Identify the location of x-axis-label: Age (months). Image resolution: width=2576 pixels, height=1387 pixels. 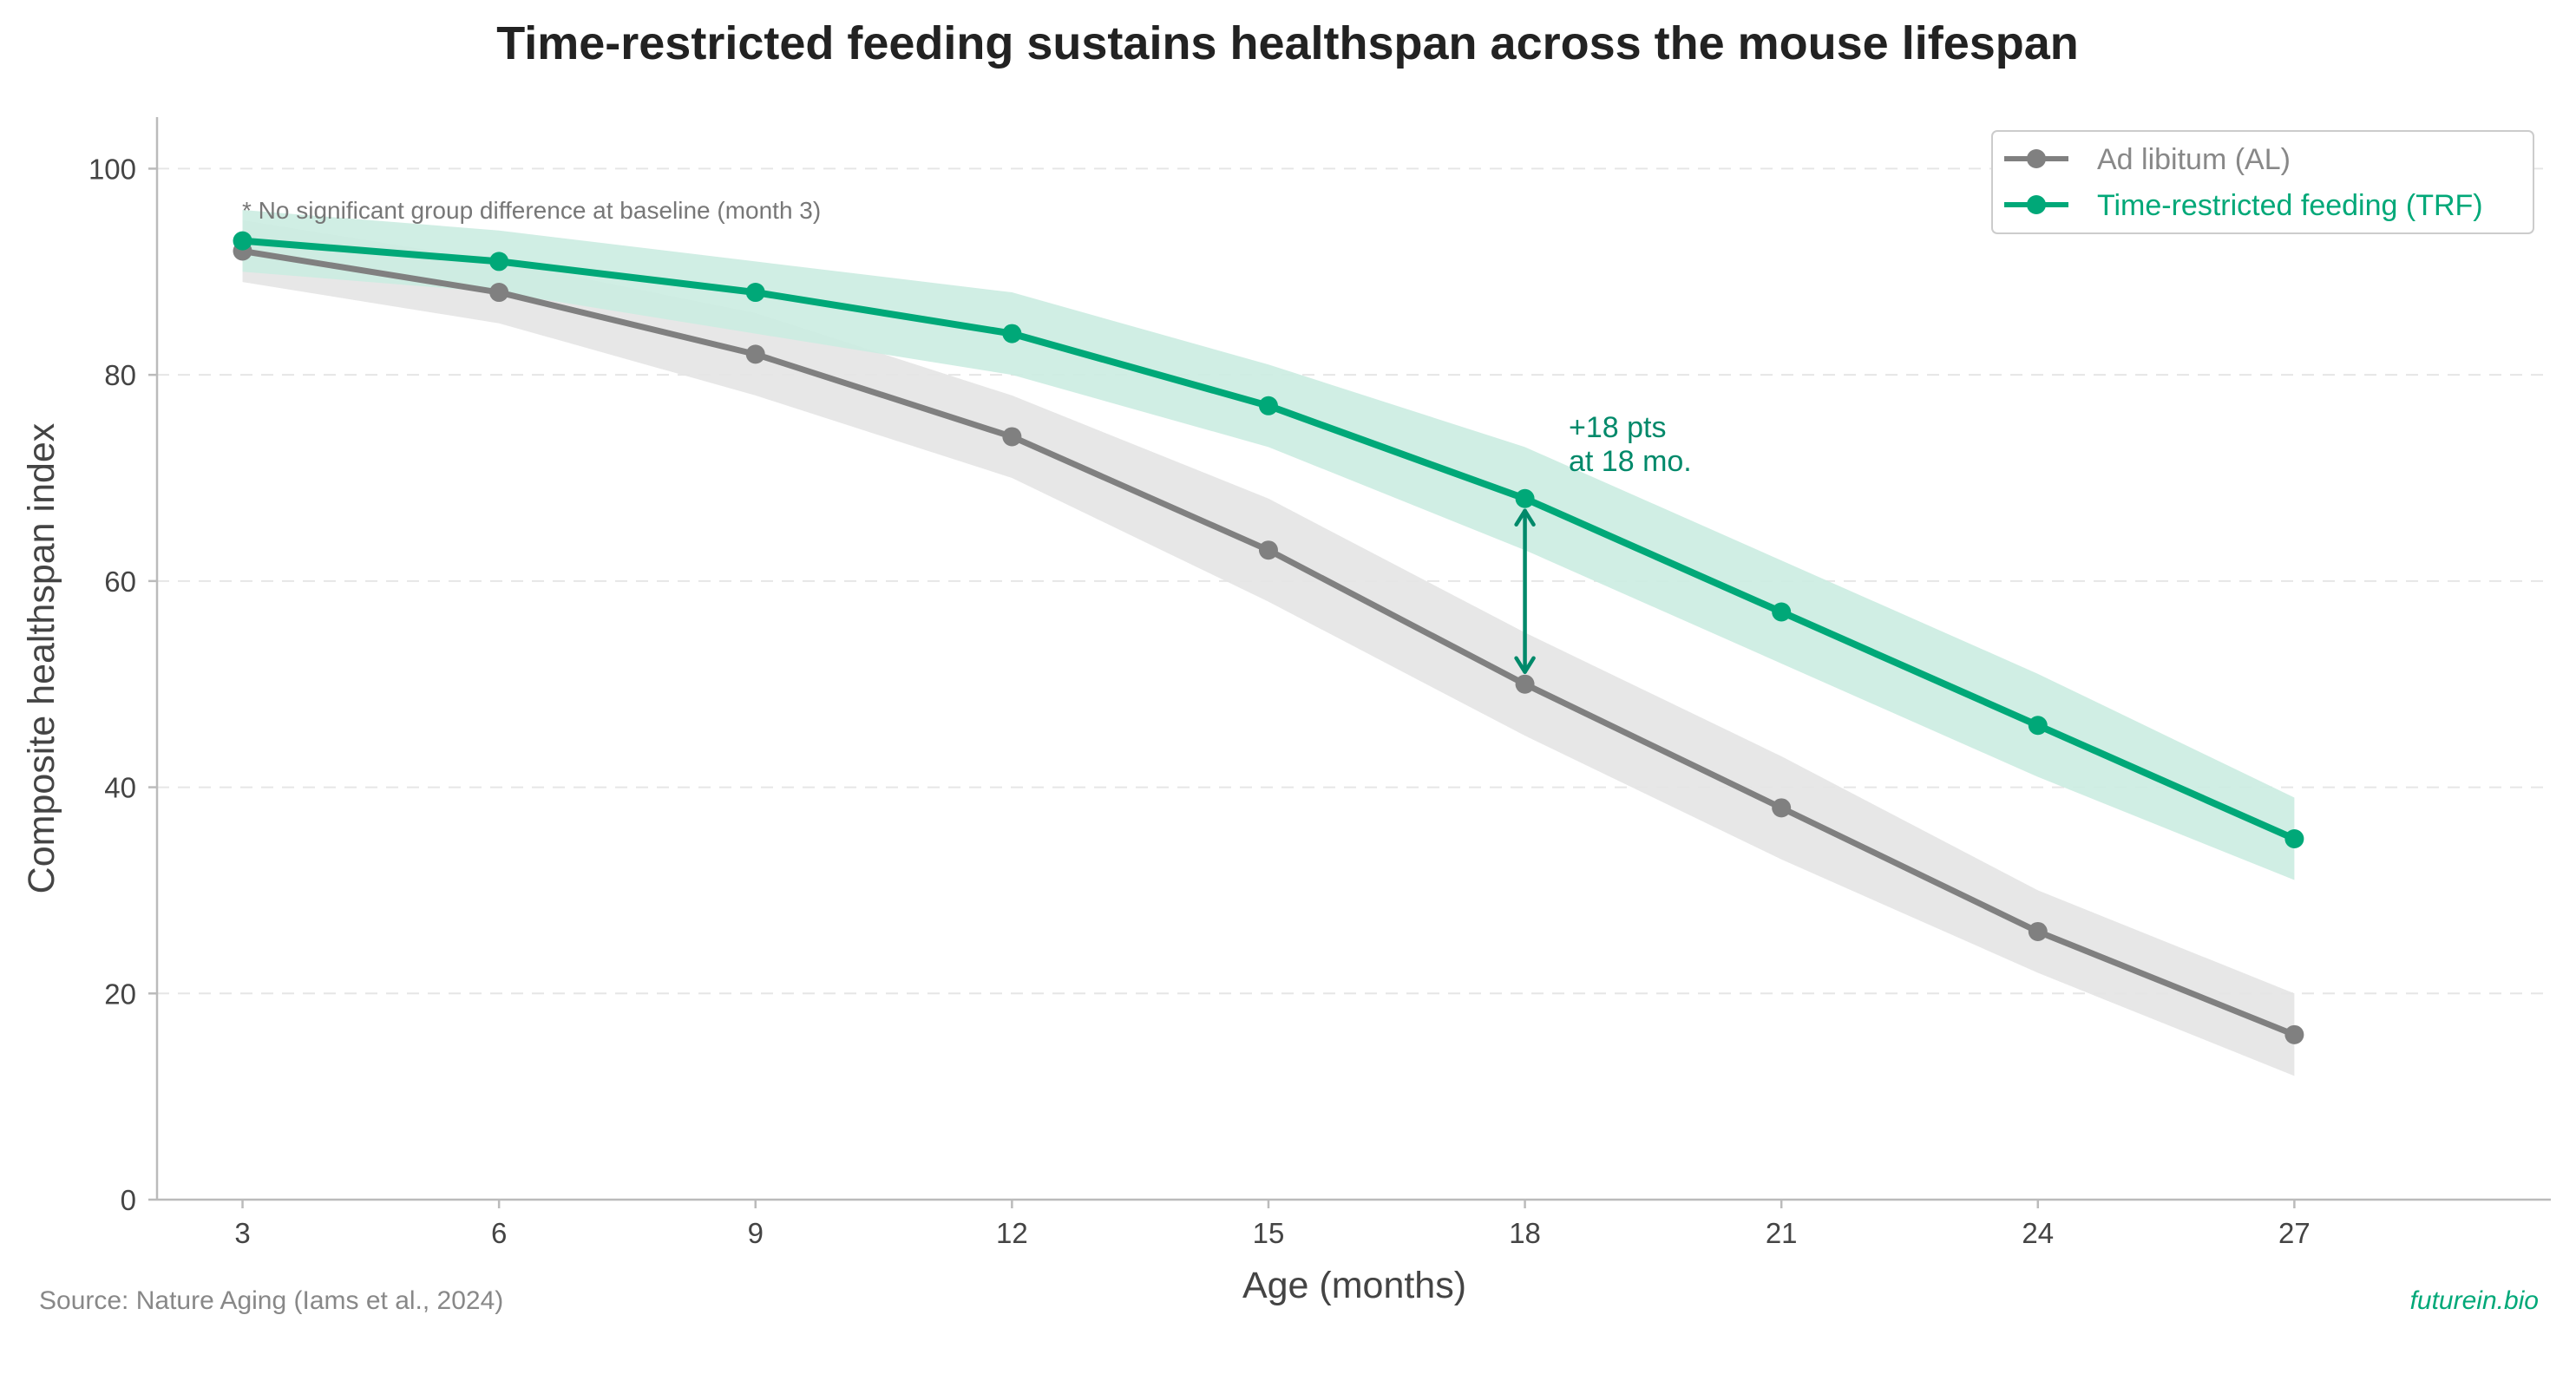
(1354, 1285).